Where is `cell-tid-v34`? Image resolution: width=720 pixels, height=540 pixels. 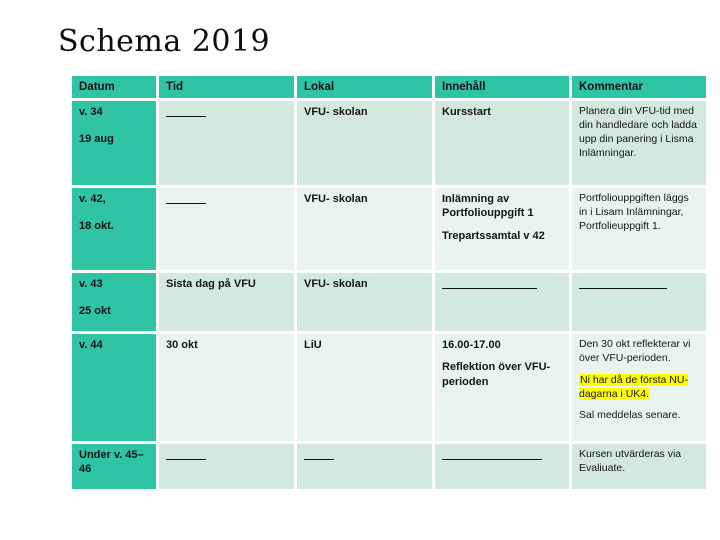
cell-tid-v34 is located at coordinates (226, 143).